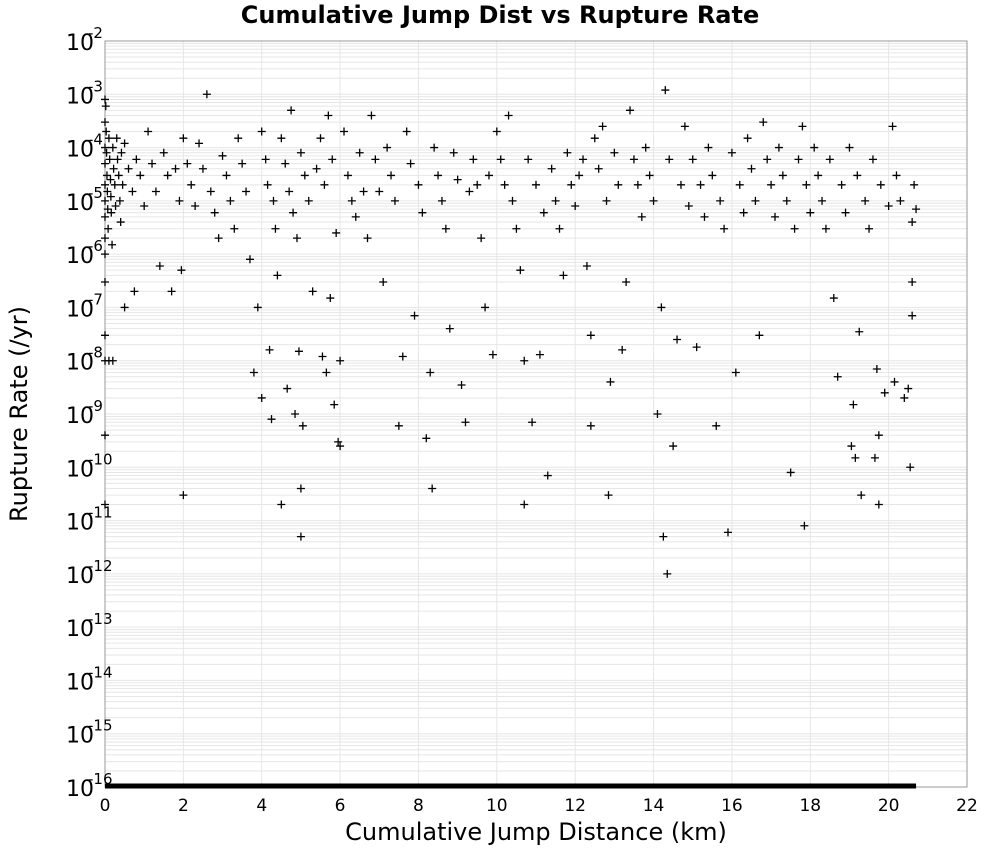 The width and height of the screenshot is (1000, 850). Describe the element at coordinates (84, 306) in the screenshot. I see `y-tick-label: 10⁻⁷` at that location.